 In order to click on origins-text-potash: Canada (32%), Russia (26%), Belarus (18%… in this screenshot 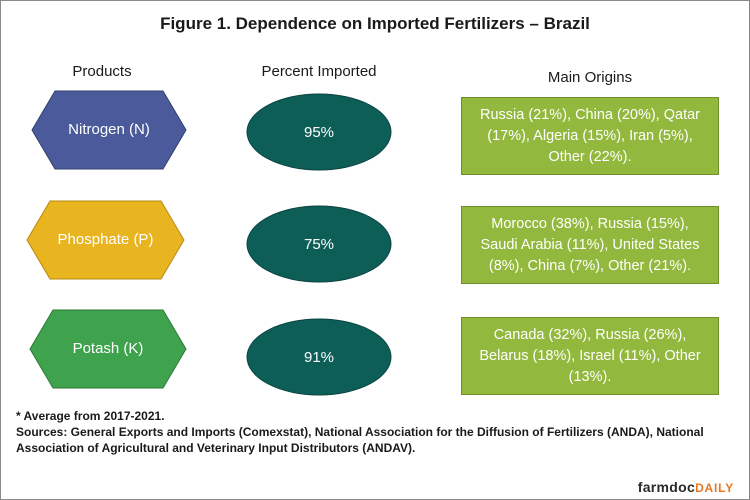, I will do `click(590, 355)`.